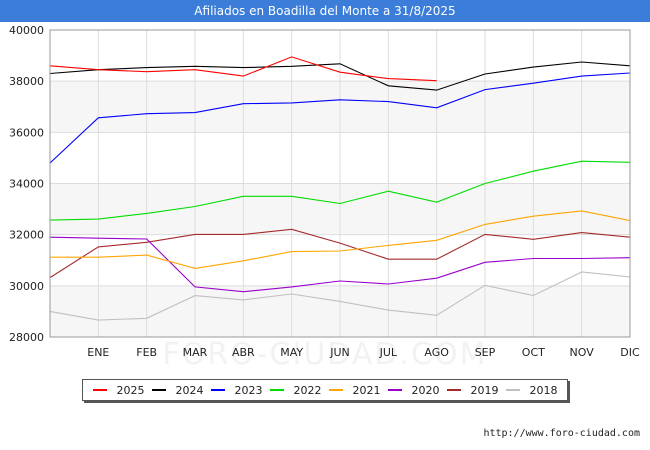 The image size is (650, 450). What do you see at coordinates (630, 352) in the screenshot?
I see `x-tick-label: DIC` at bounding box center [630, 352].